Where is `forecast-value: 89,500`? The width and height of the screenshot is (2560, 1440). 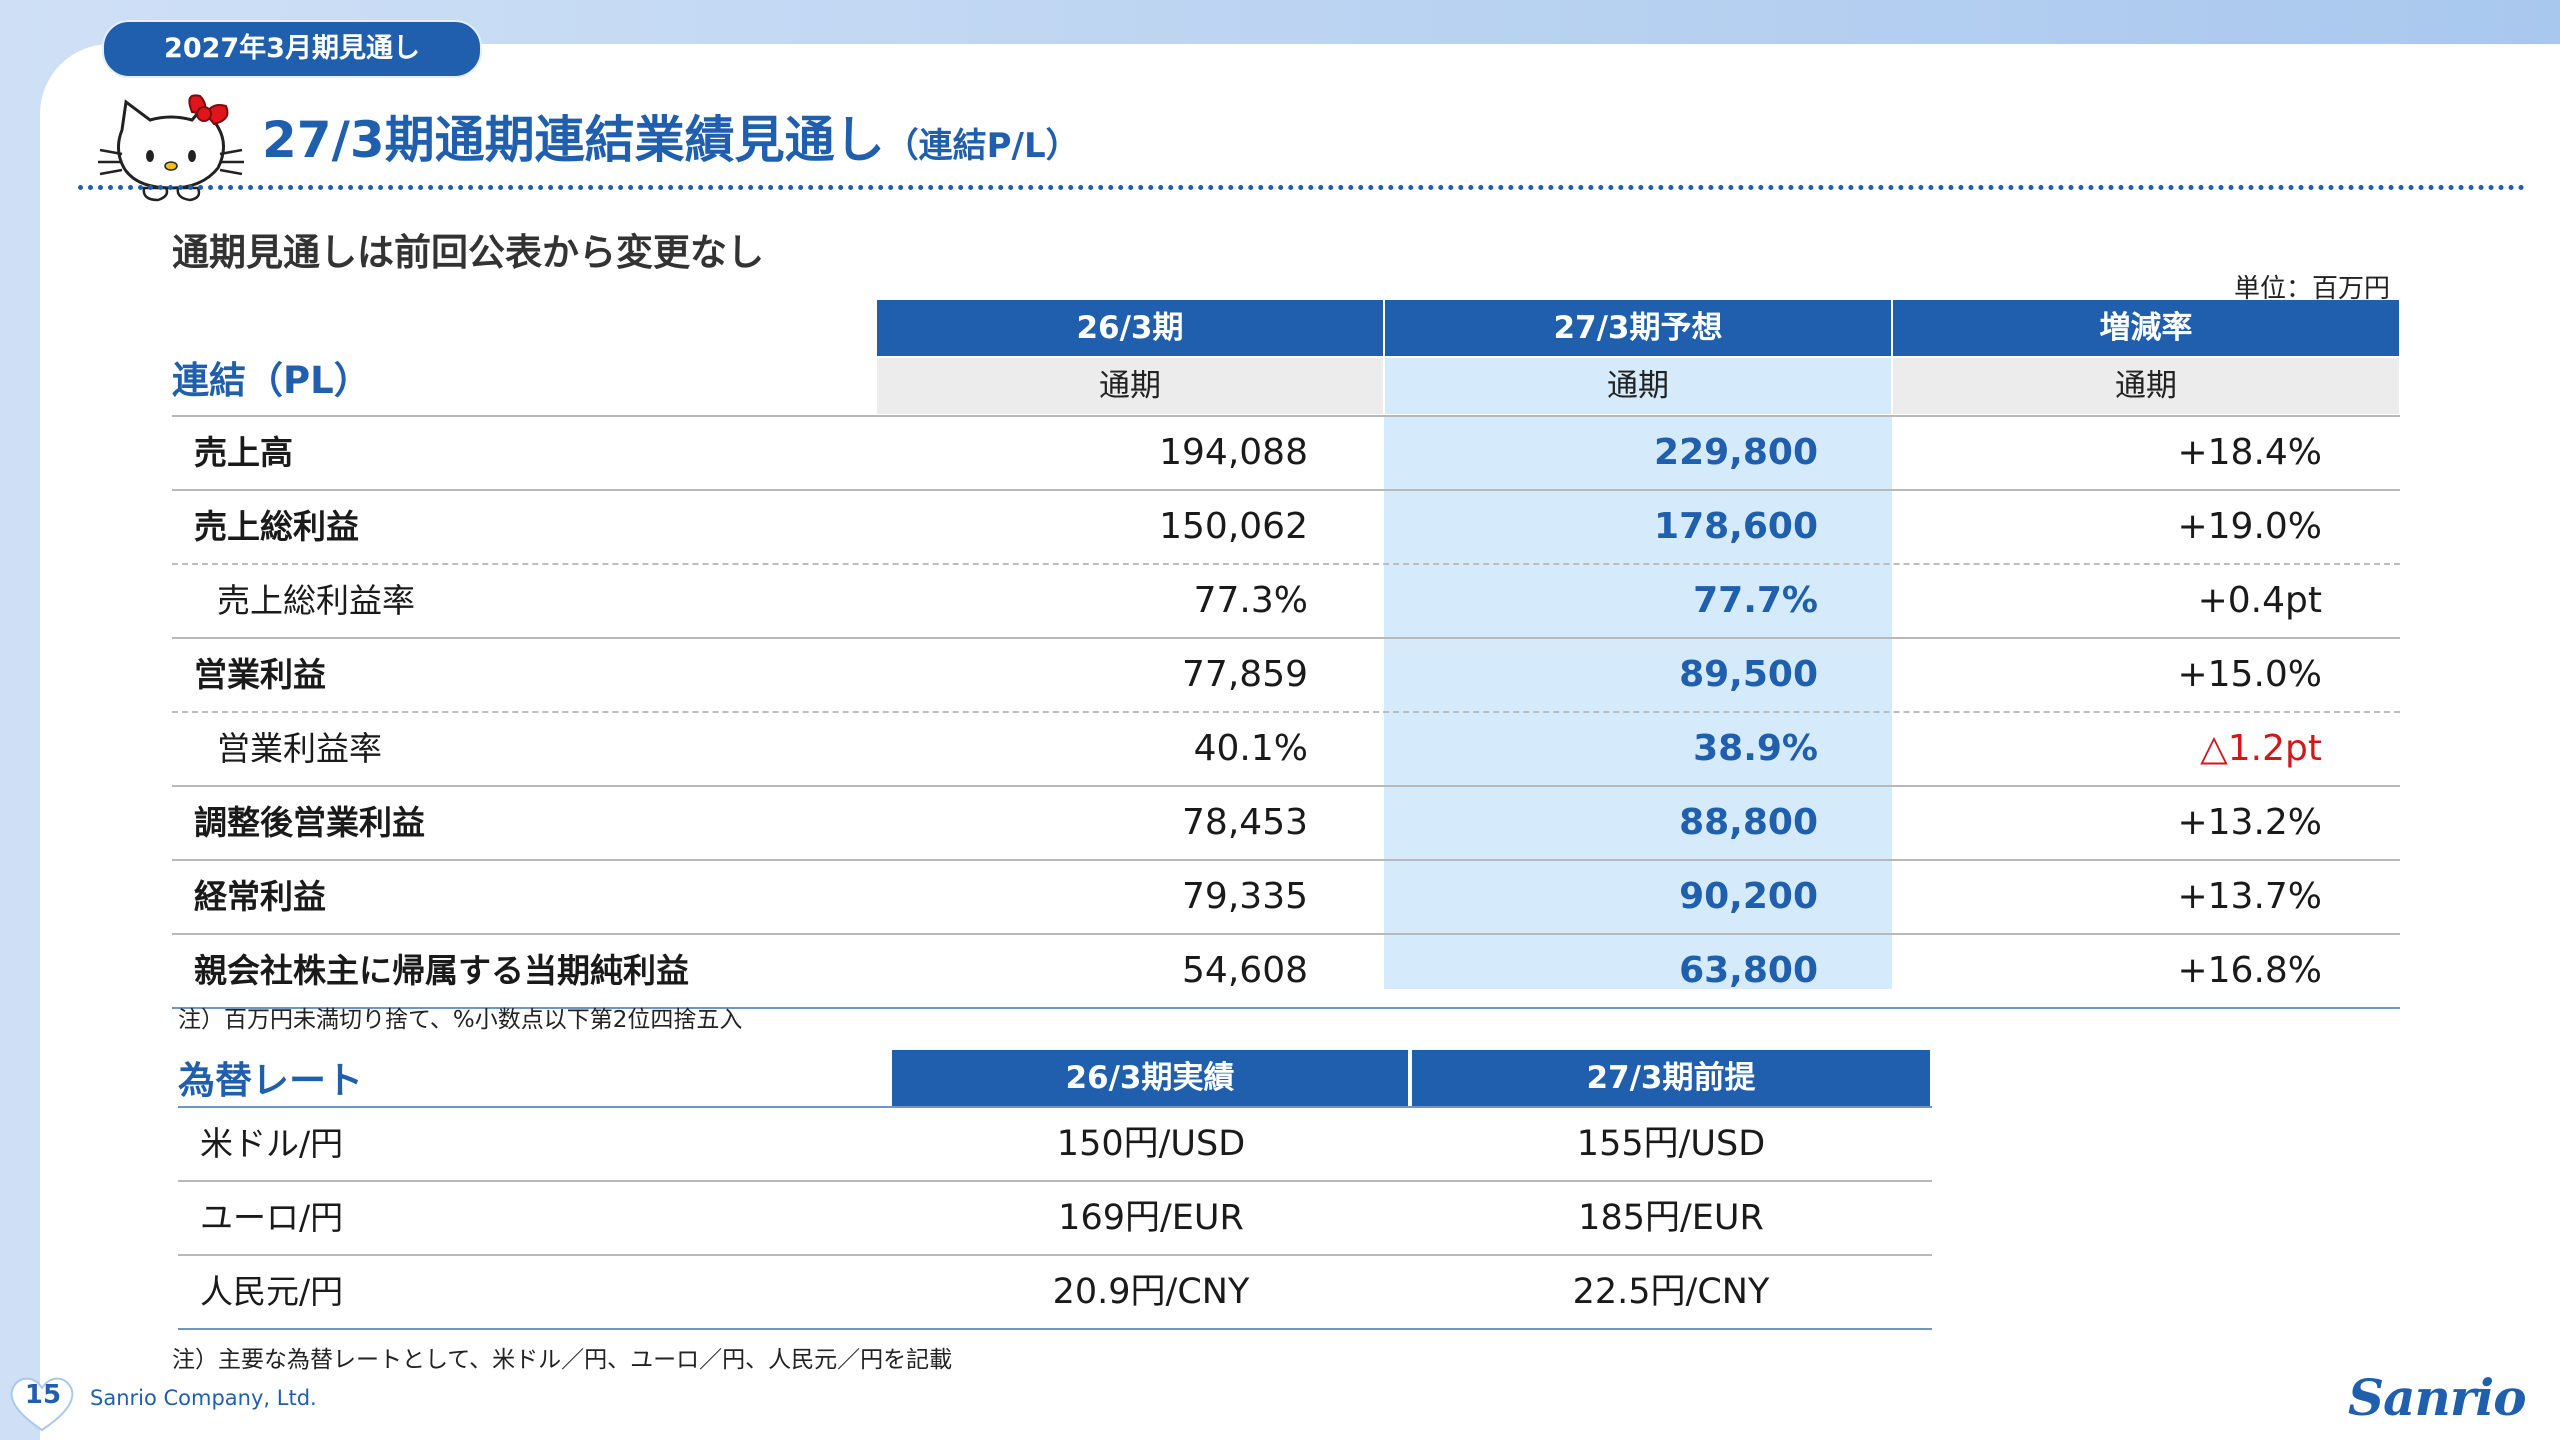 forecast-value: 89,500 is located at coordinates (1748, 674).